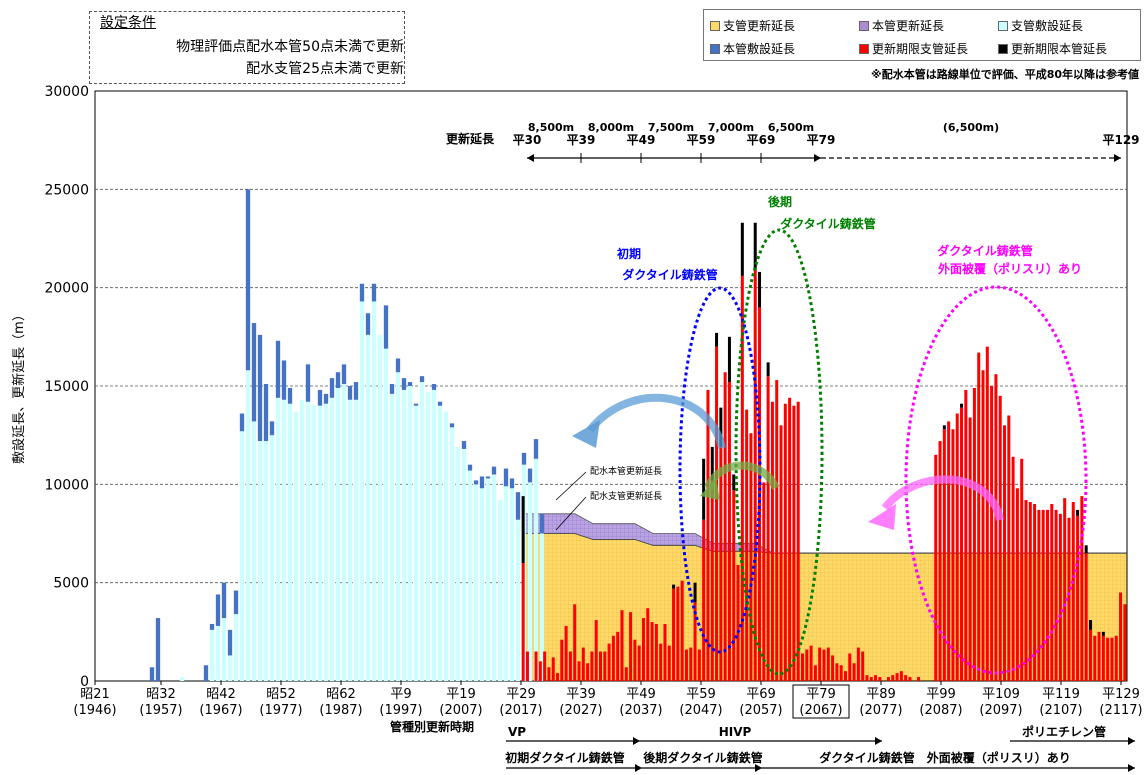 This screenshot has width=1147, height=775. Describe the element at coordinates (735, 732) in the screenshot. I see `hivp-label: HIVP` at that location.